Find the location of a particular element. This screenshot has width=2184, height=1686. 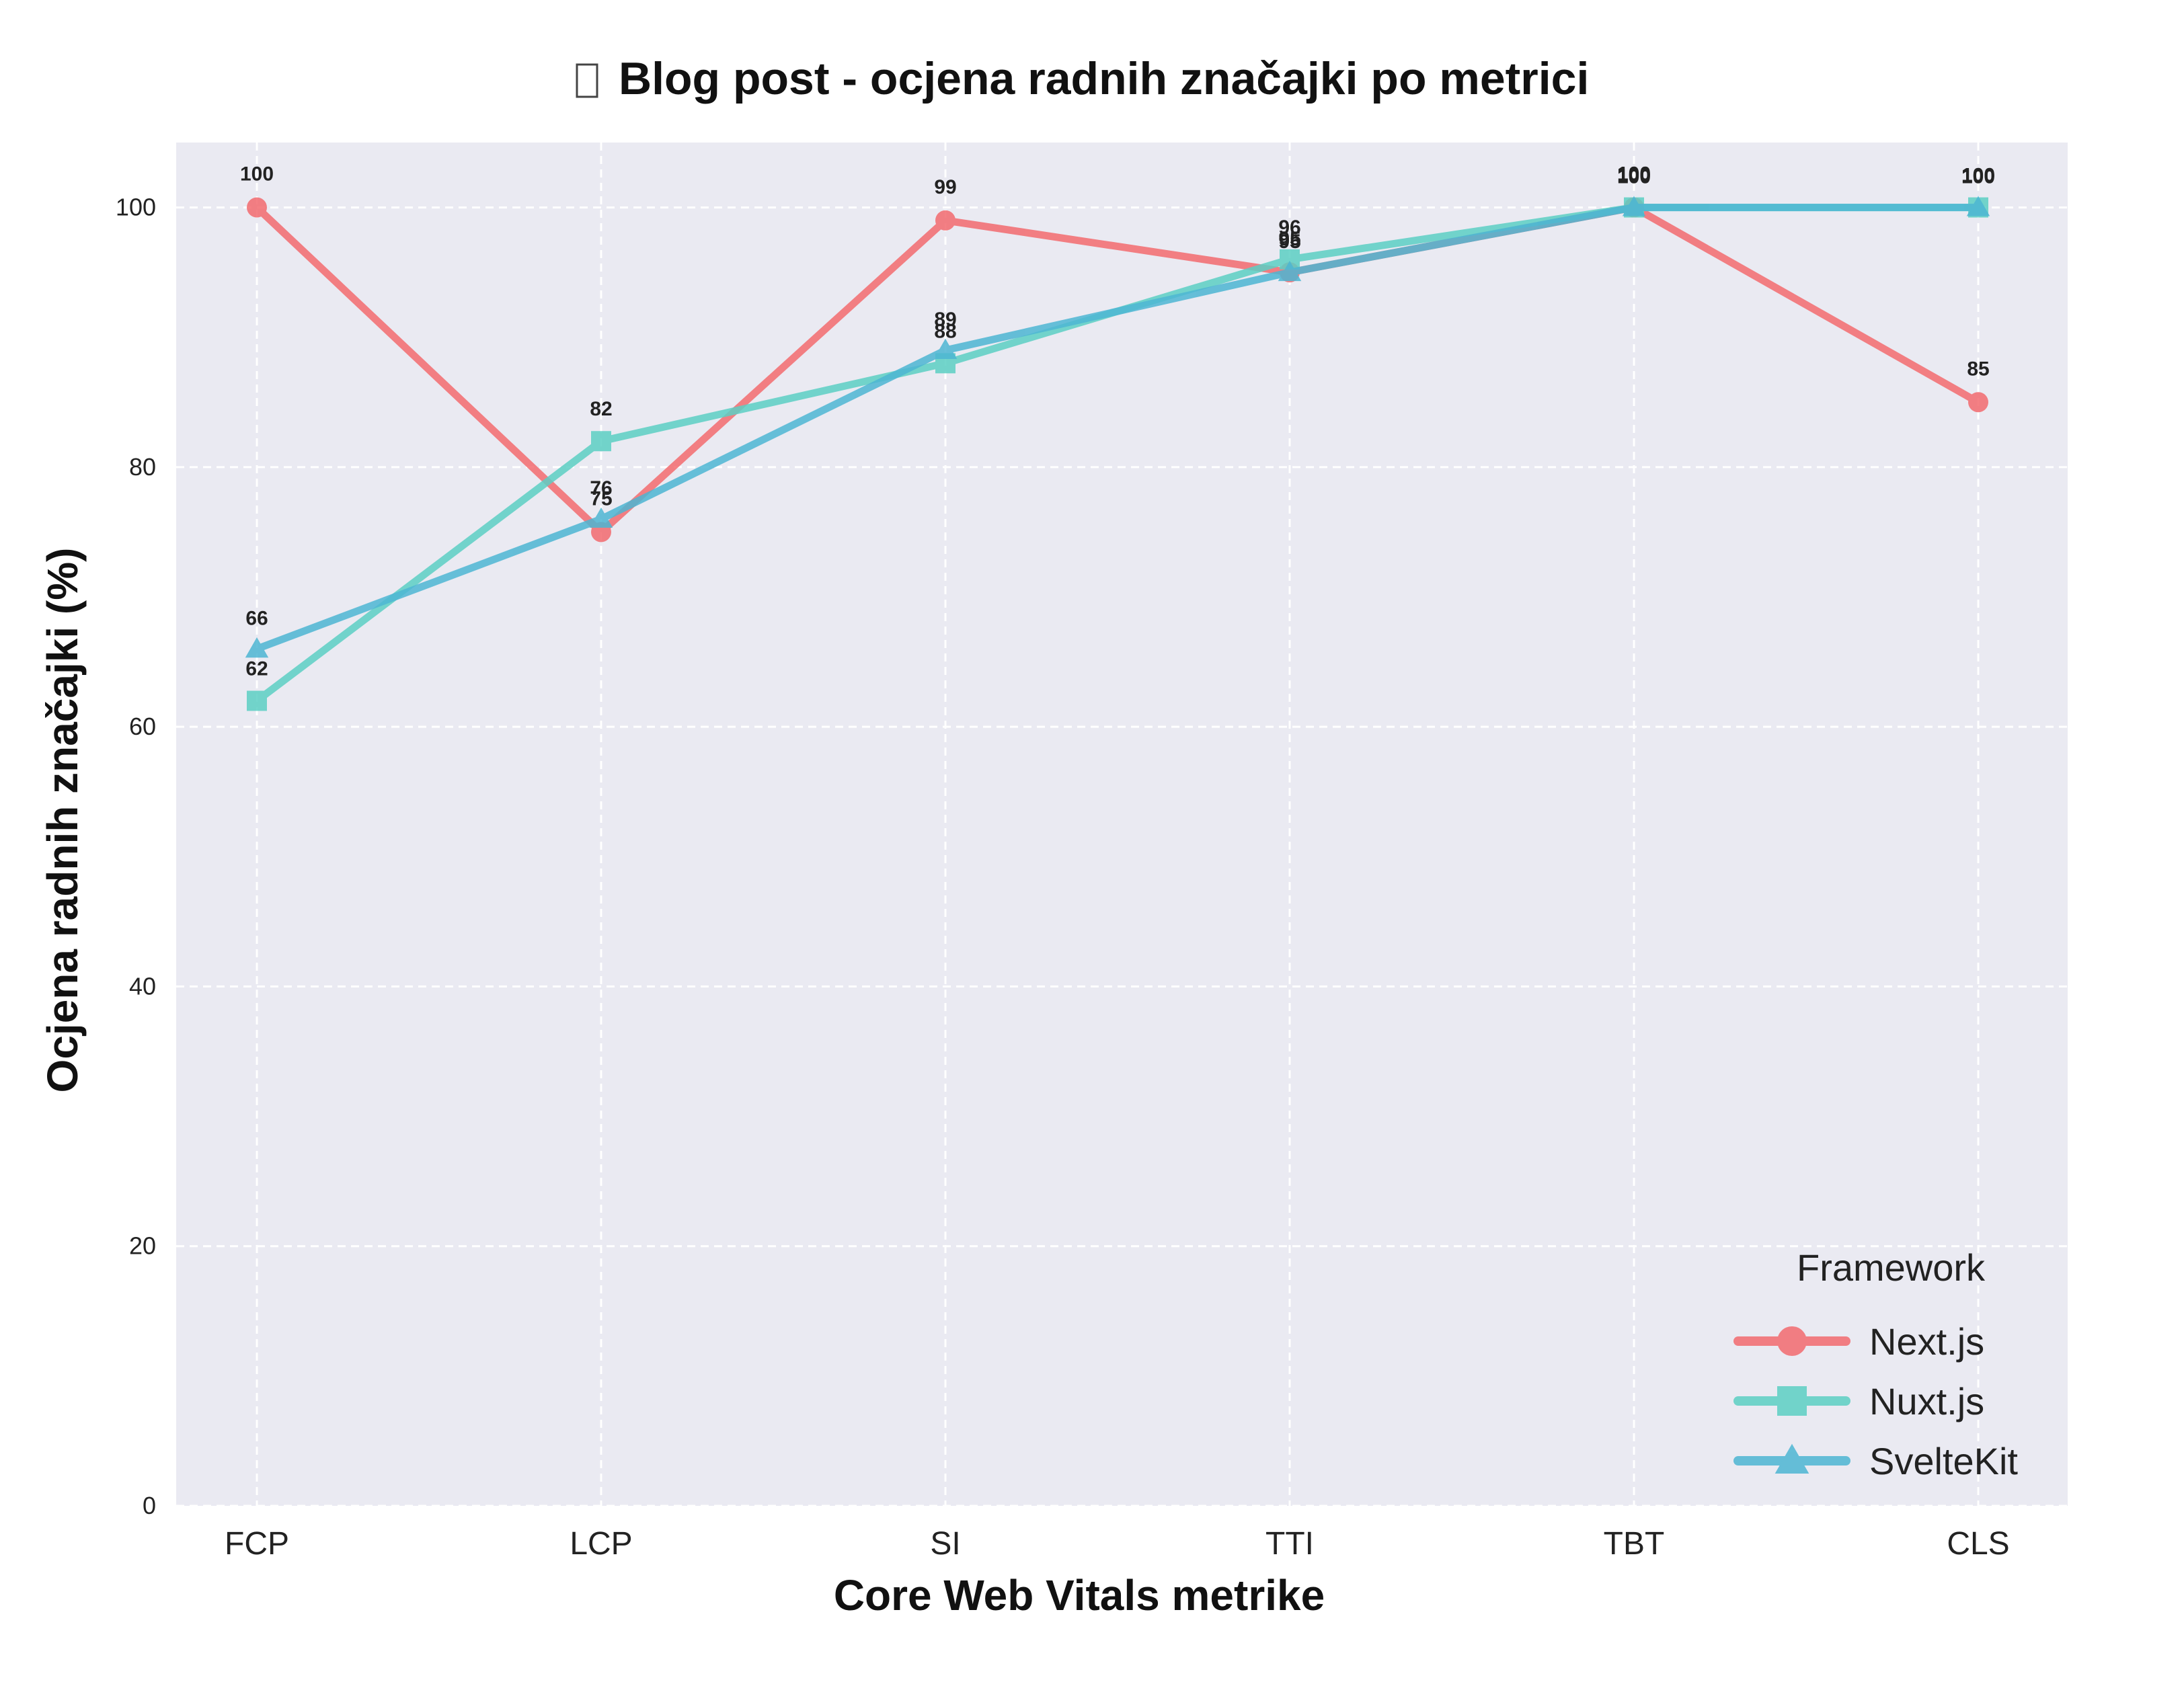

data-label: 75 is located at coordinates (601, 499).